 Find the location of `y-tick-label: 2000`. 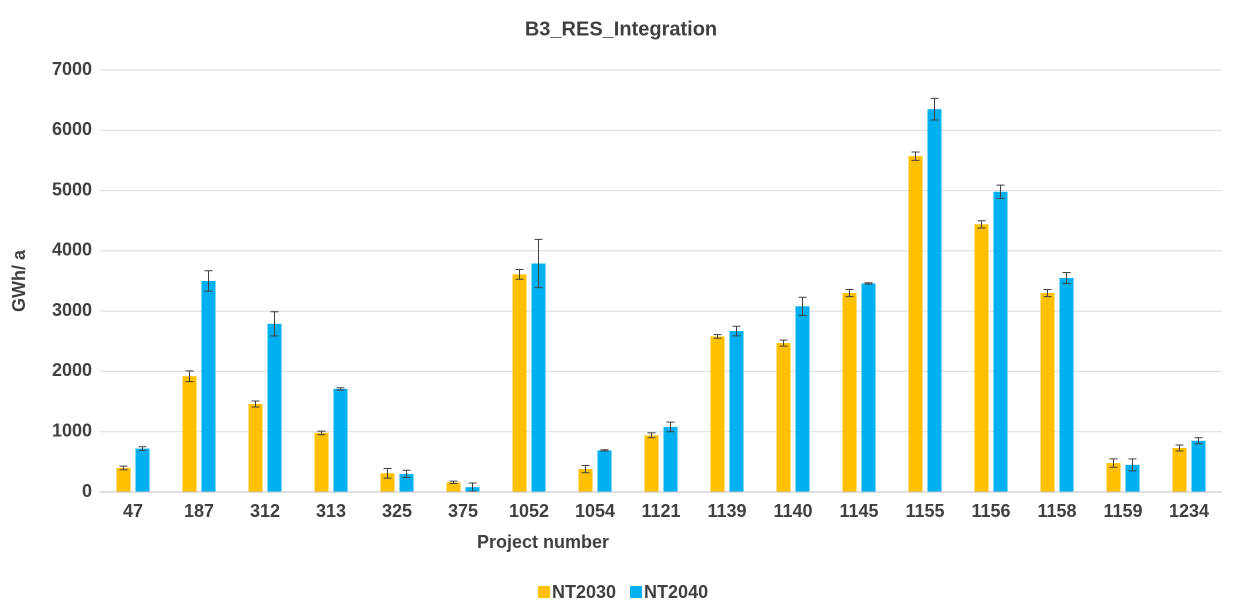

y-tick-label: 2000 is located at coordinates (72, 370).